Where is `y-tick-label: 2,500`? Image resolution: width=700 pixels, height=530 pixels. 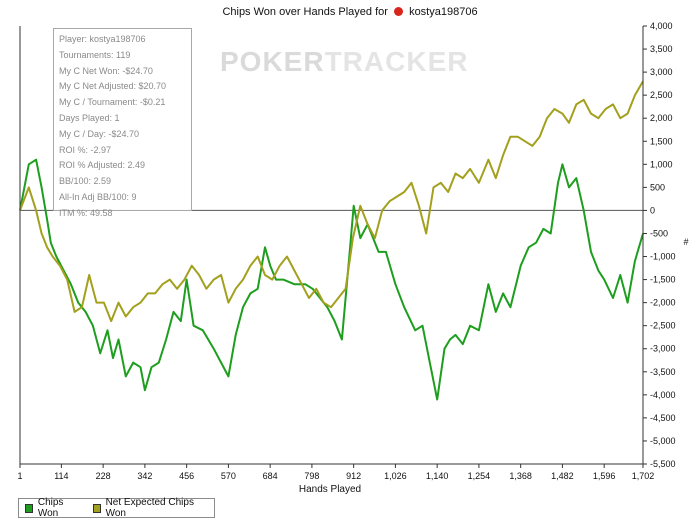 y-tick-label: 2,500 is located at coordinates (661, 95).